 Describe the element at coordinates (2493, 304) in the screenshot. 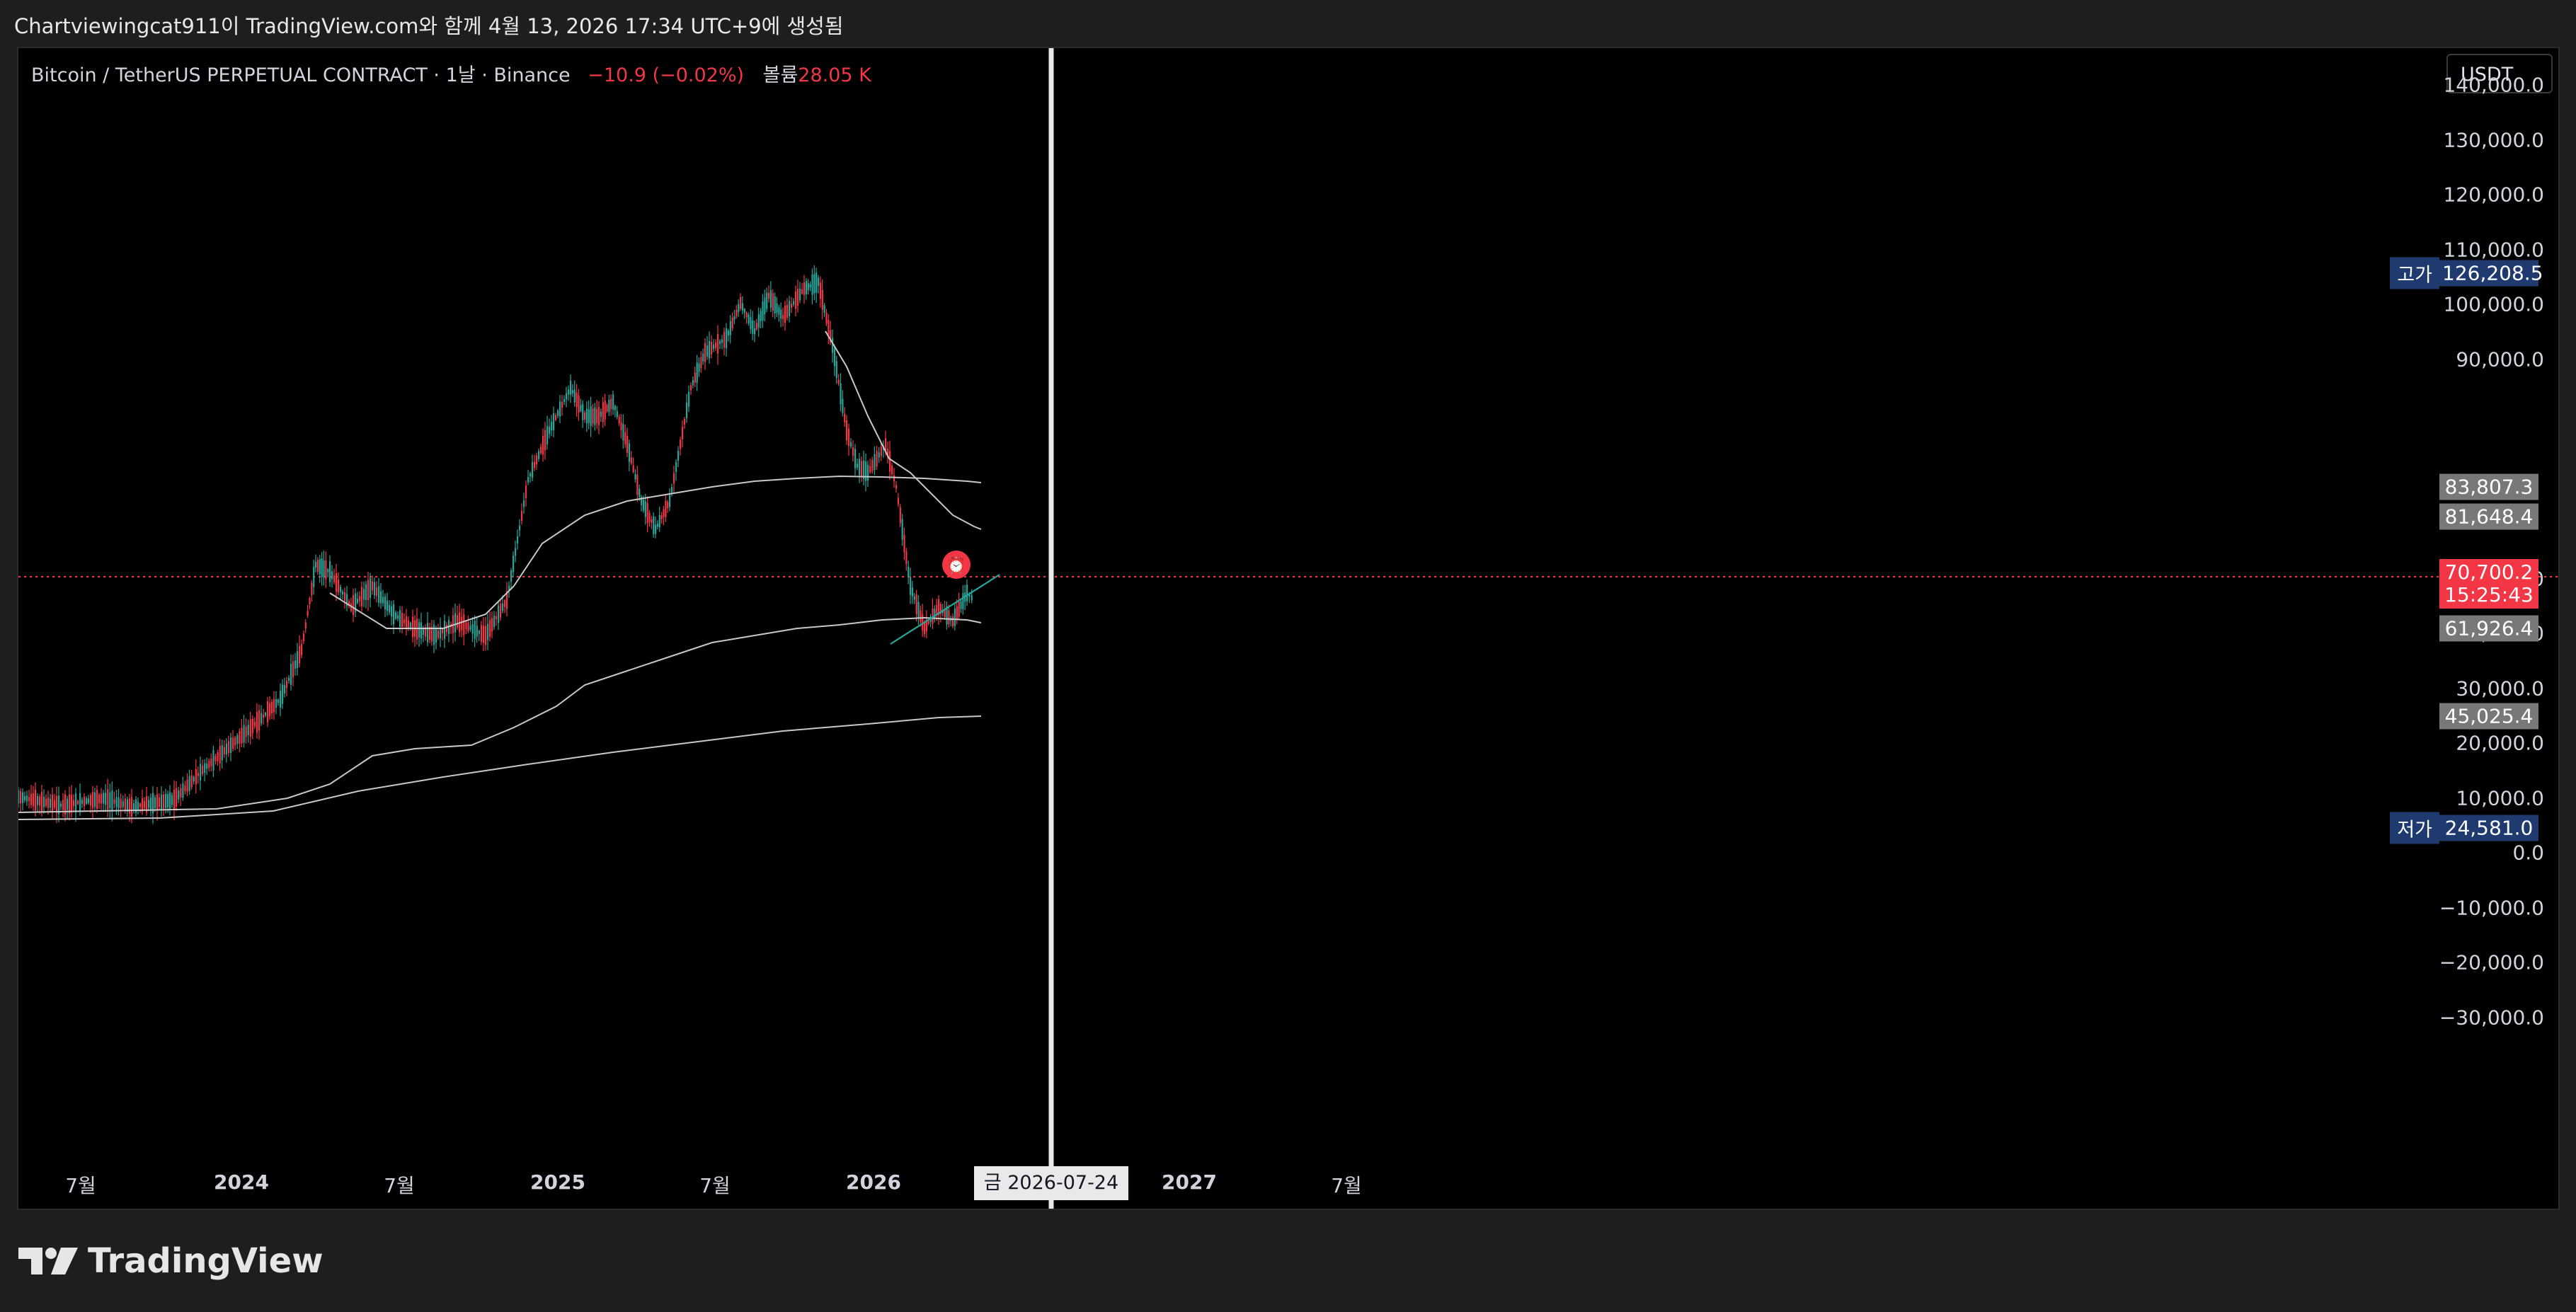

I see `price-tick: 100,000.0` at that location.